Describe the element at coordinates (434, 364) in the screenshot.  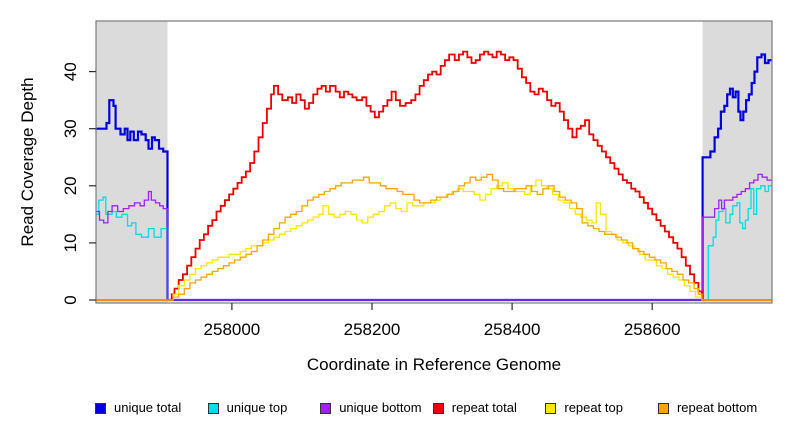
I see `x-axis-title: Coordinate in Reference Genome` at that location.